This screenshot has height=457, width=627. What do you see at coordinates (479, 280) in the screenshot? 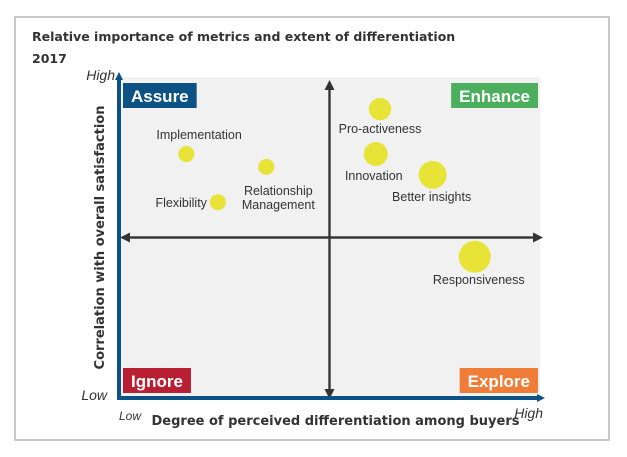
I see `bubble-label: Responsiveness` at bounding box center [479, 280].